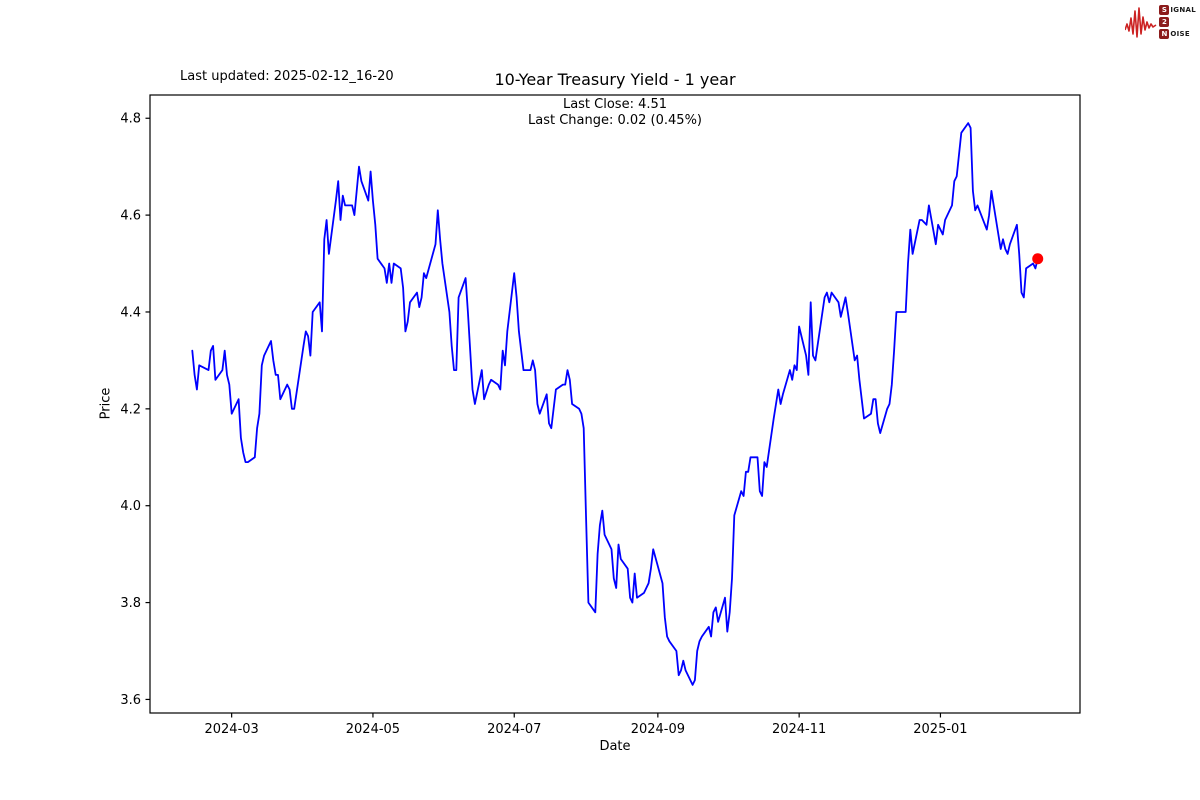  I want to click on logo-letter-s: S, so click(1164, 10).